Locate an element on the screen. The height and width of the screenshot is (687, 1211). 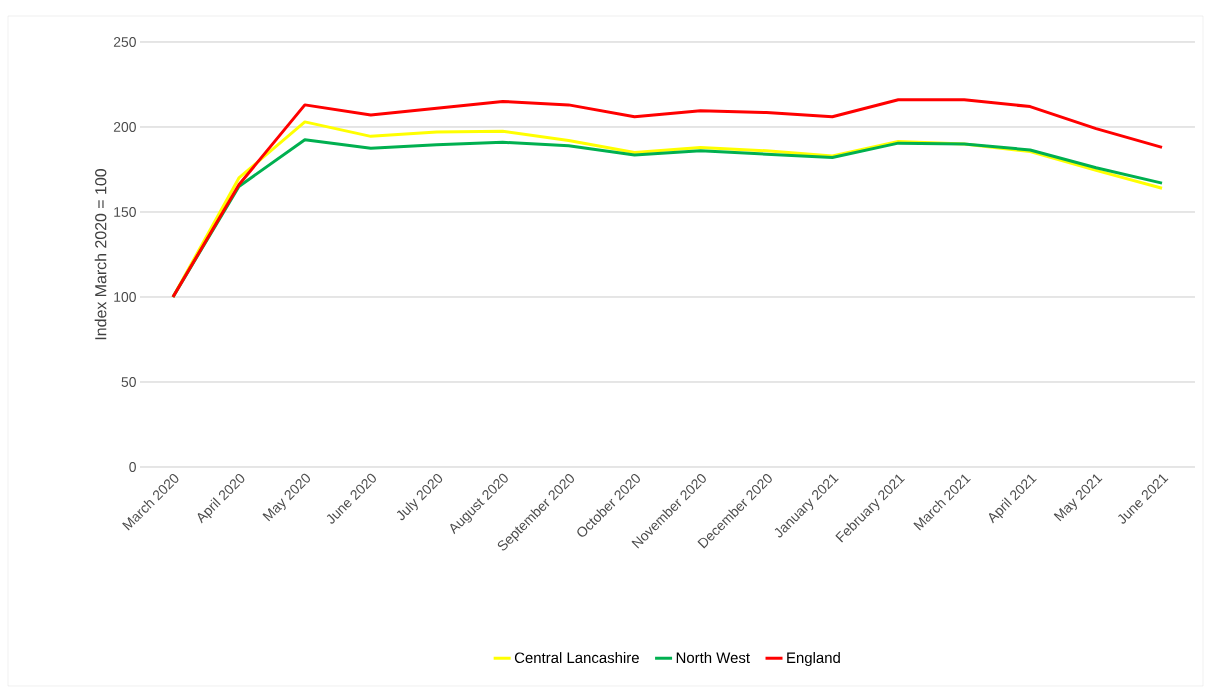
y-tick-label: 50 is located at coordinates (128, 382).